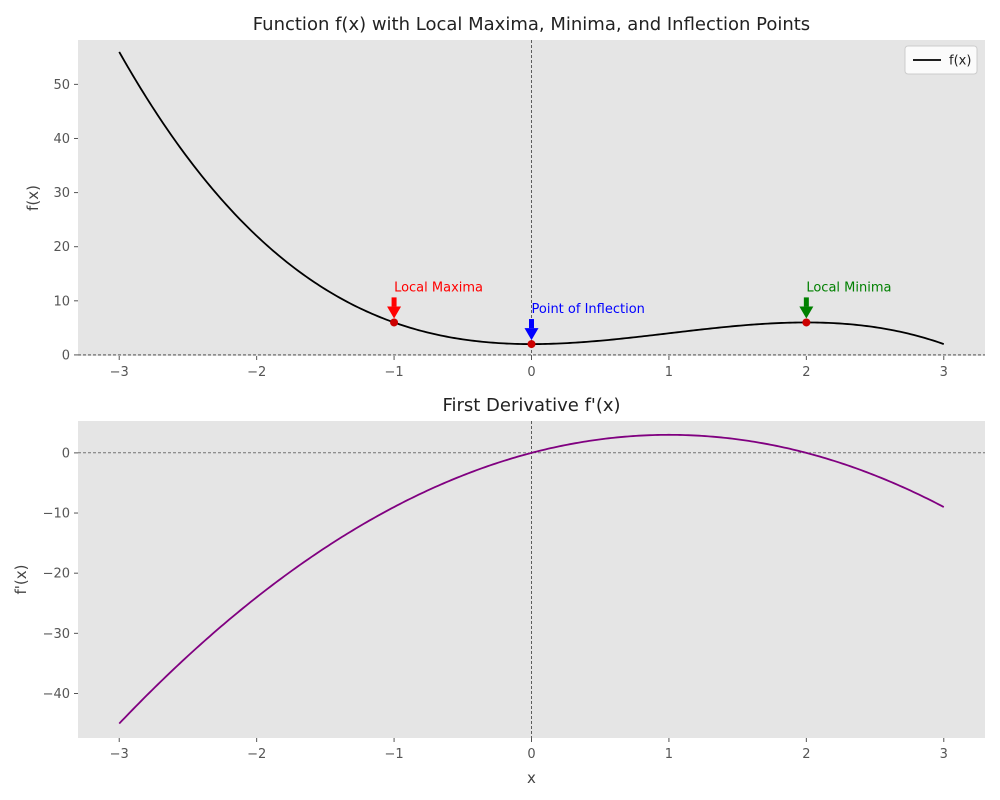 The width and height of the screenshot is (1000, 800). I want to click on y-tick-label: 20, so click(61, 247).